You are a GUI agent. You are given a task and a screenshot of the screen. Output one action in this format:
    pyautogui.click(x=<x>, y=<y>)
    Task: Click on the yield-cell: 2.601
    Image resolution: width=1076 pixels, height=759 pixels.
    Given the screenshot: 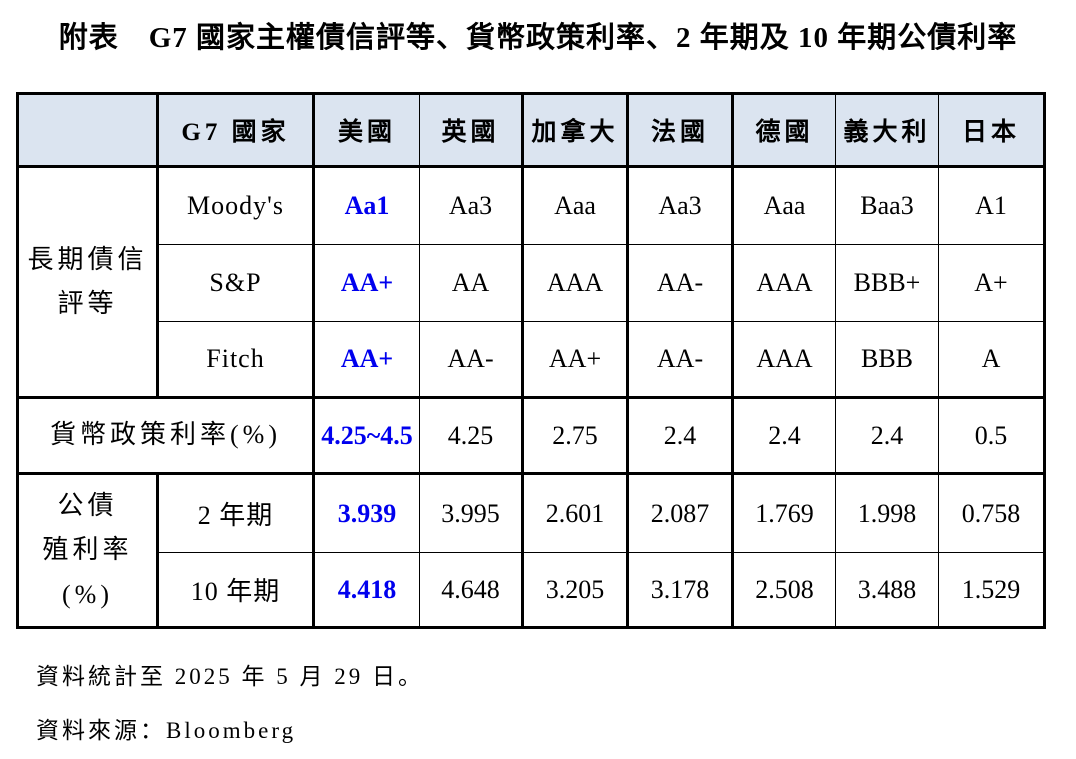 What is the action you would take?
    pyautogui.click(x=575, y=513)
    